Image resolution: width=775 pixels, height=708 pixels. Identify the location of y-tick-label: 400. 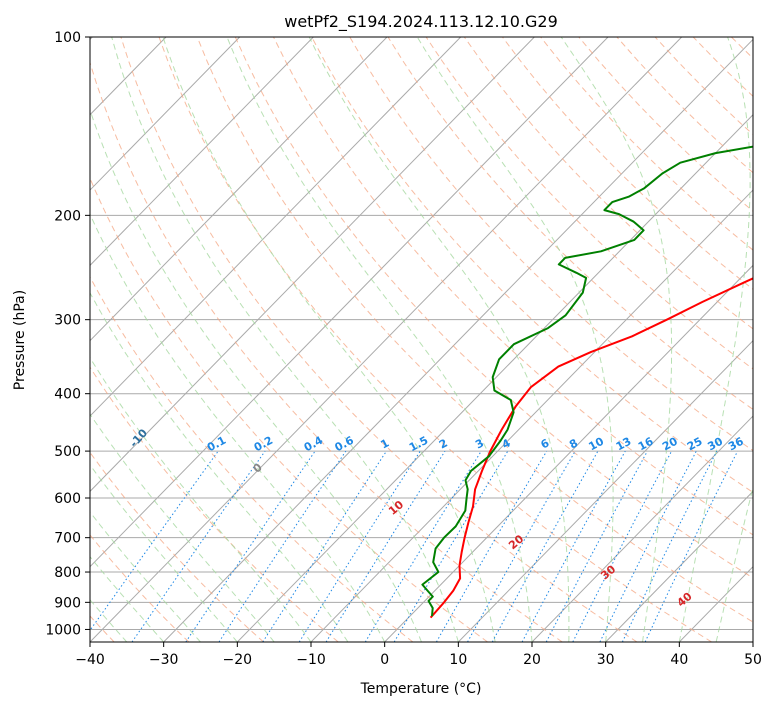
(67, 395).